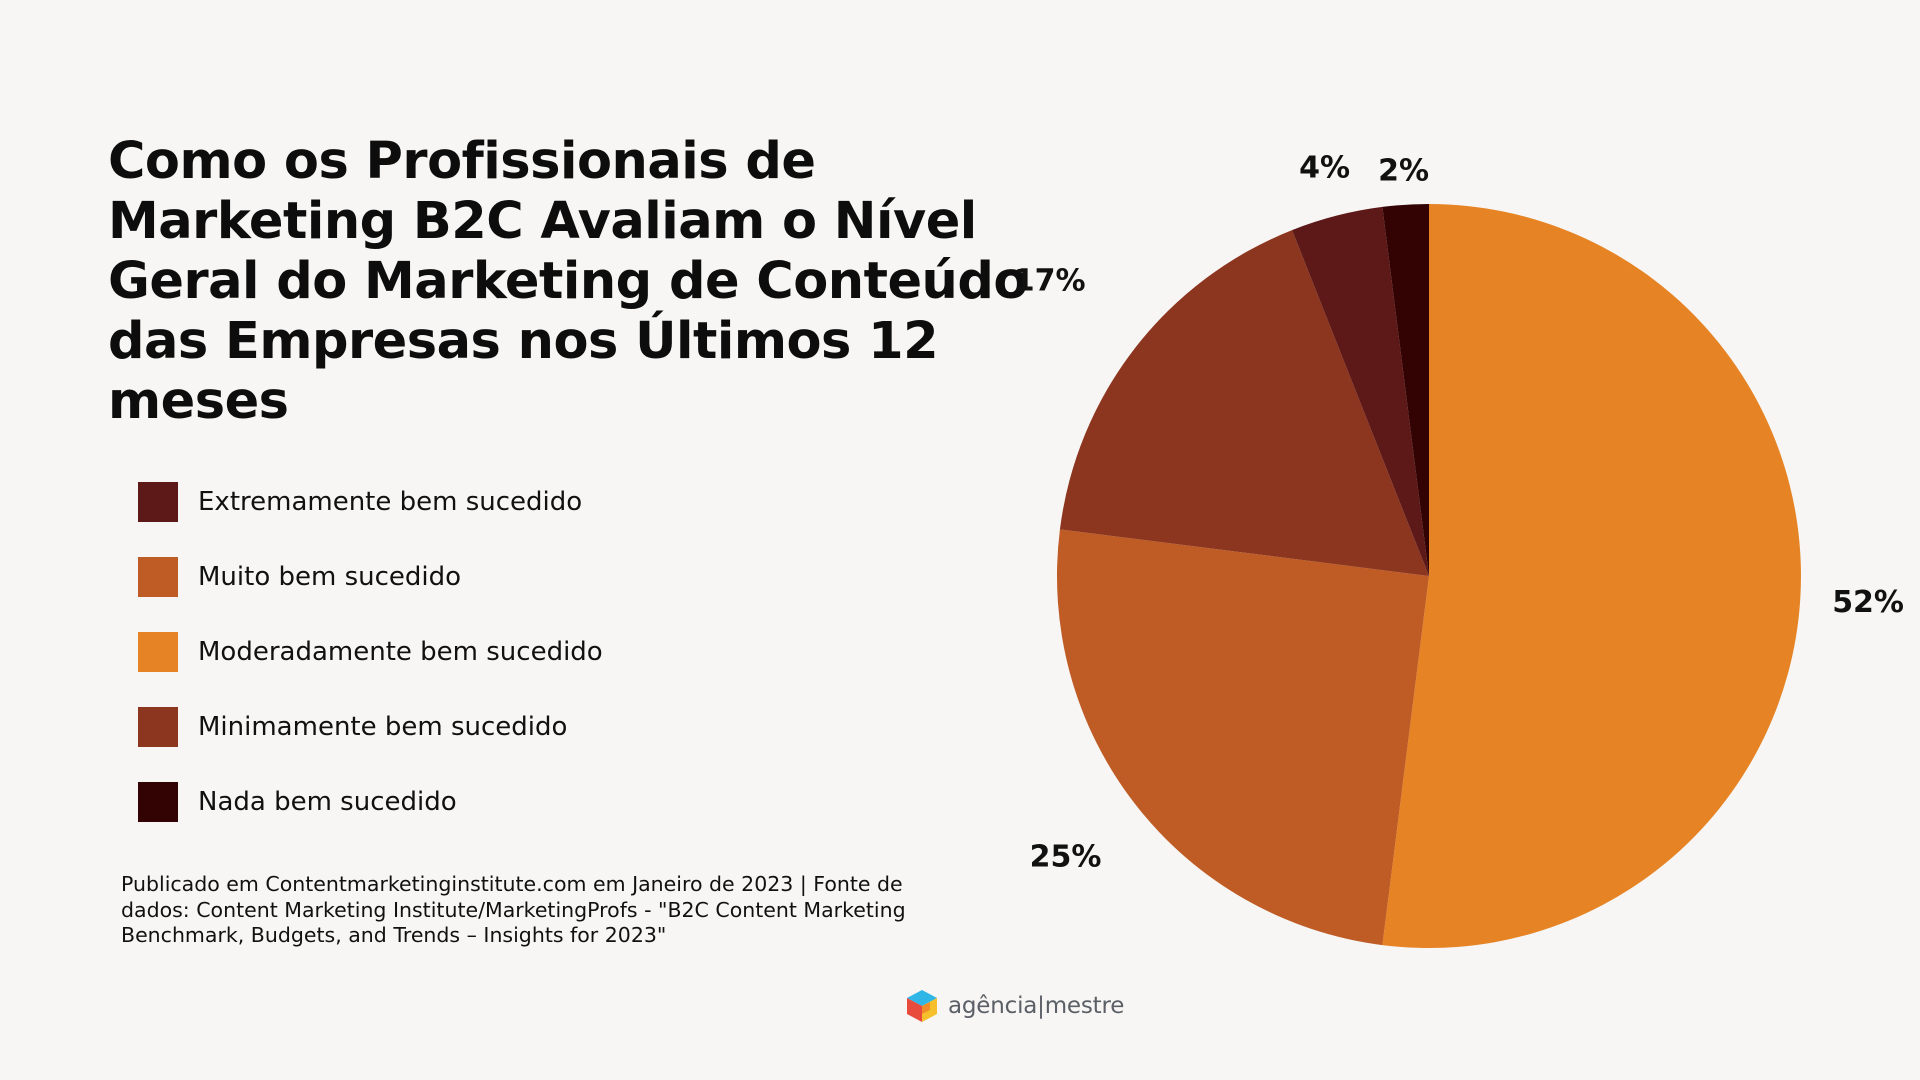 This screenshot has height=1080, width=1920. Describe the element at coordinates (1324, 168) in the screenshot. I see `slice-label: 4%` at that location.